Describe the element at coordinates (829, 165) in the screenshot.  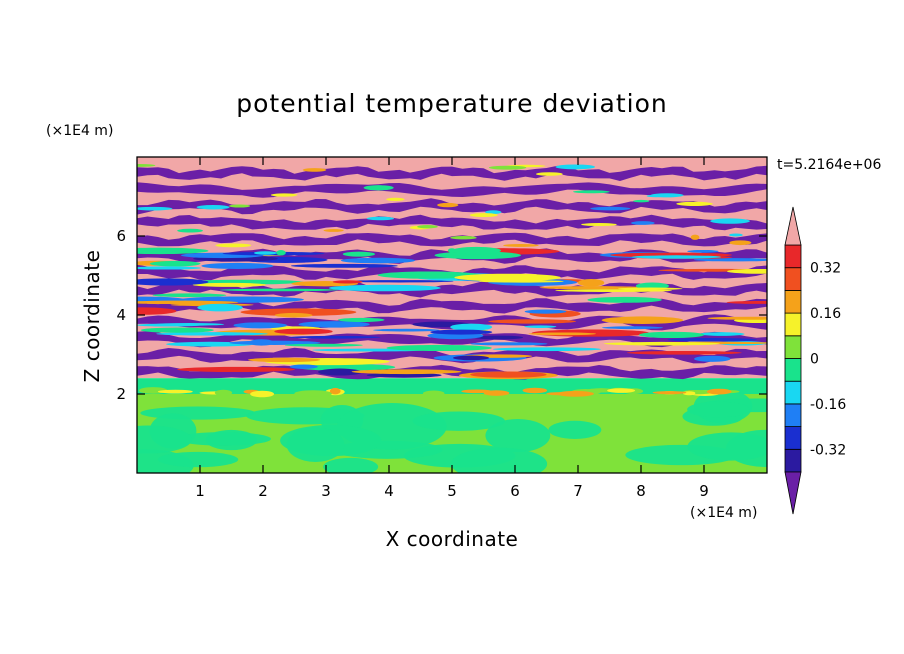
I see `time-label: t=5.2164e+06` at that location.